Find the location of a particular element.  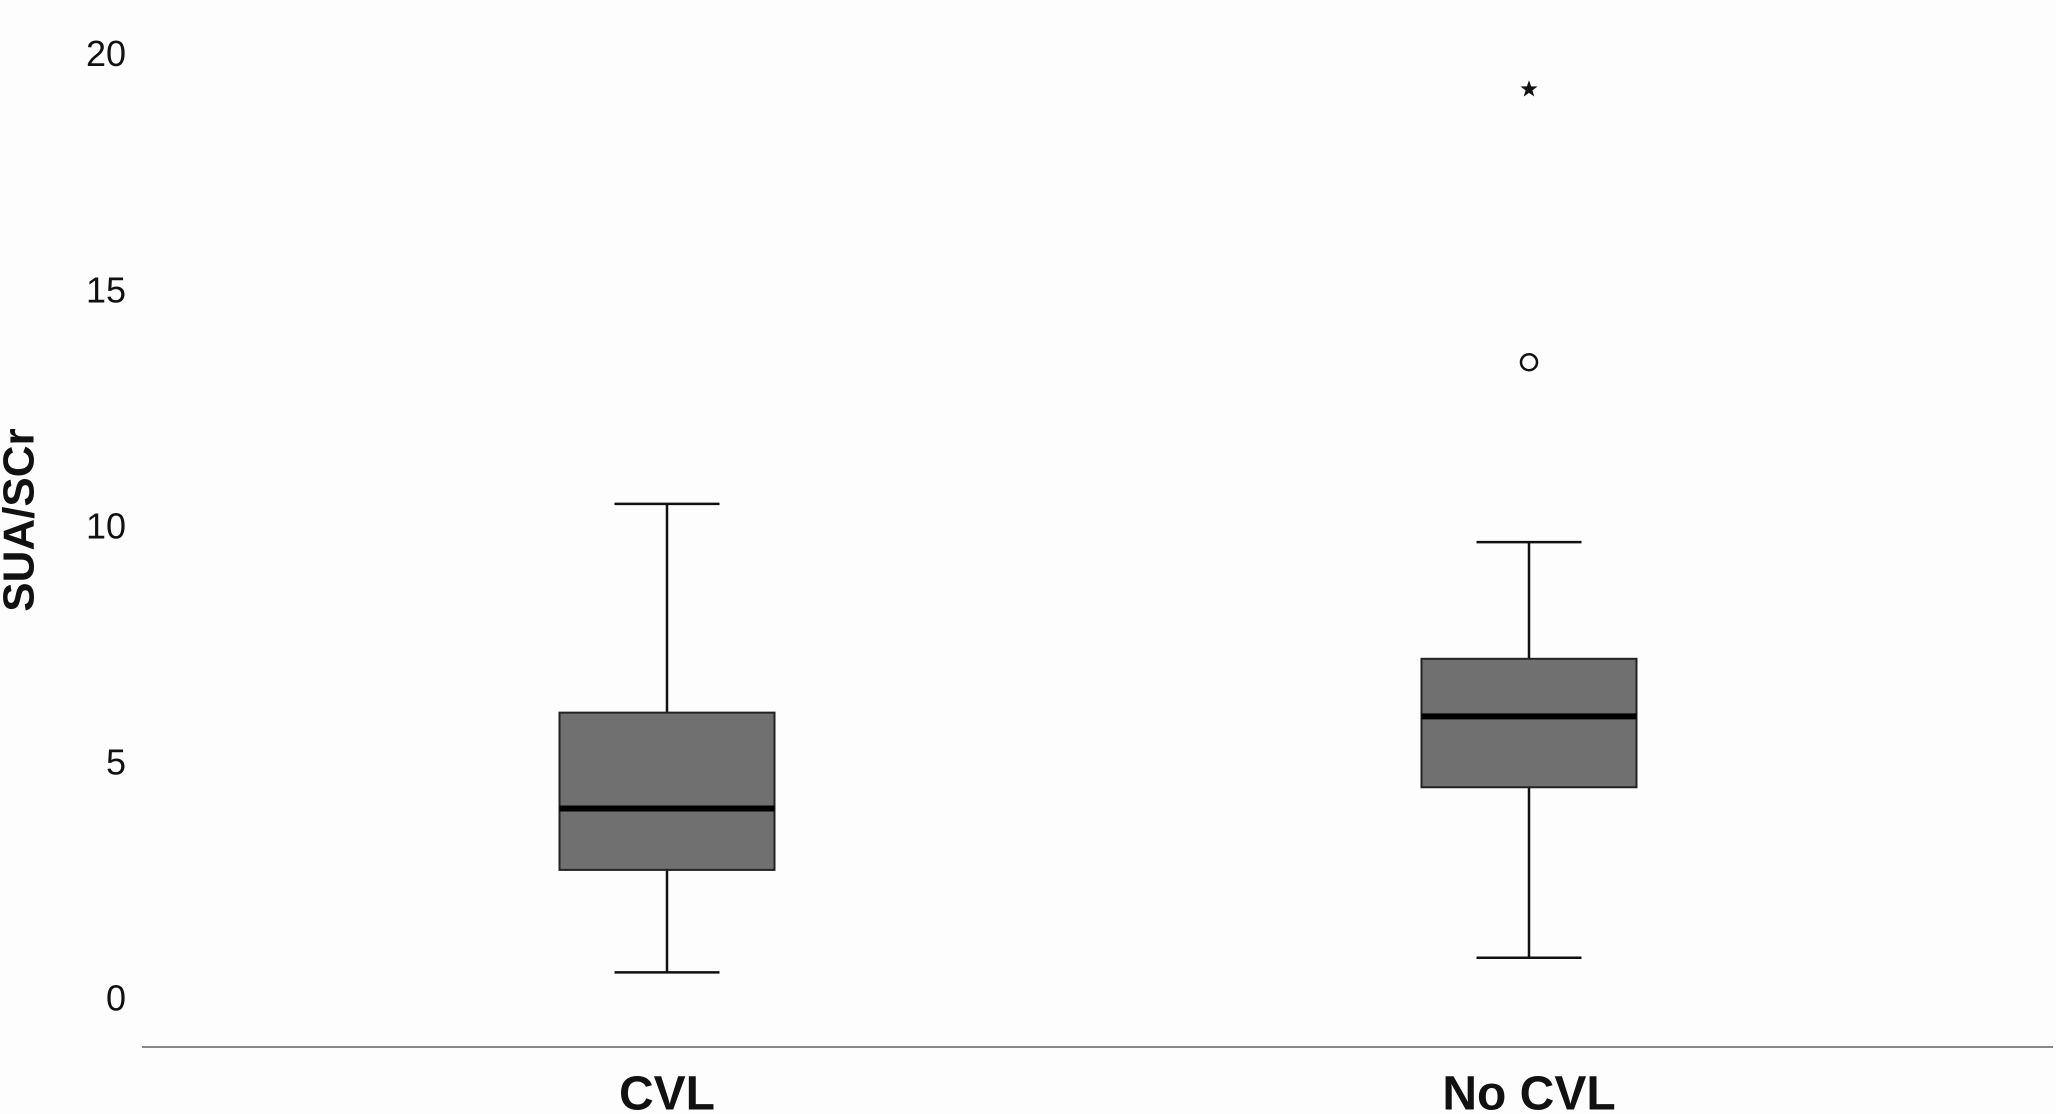

y-tick-label: 20 is located at coordinates (106, 53).